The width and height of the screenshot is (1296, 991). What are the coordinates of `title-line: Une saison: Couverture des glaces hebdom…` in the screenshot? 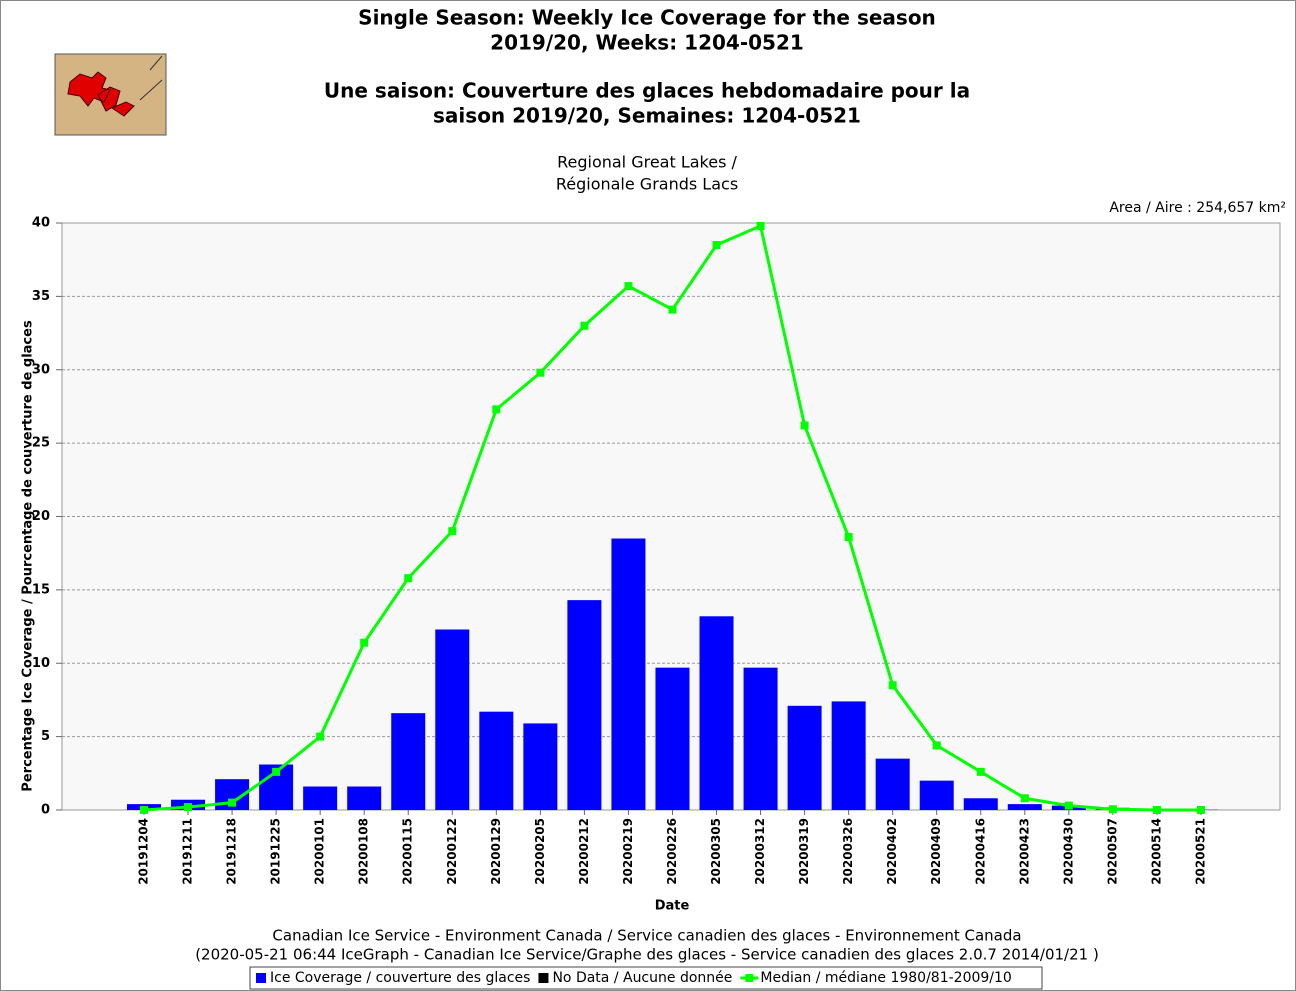 It's located at (647, 91).